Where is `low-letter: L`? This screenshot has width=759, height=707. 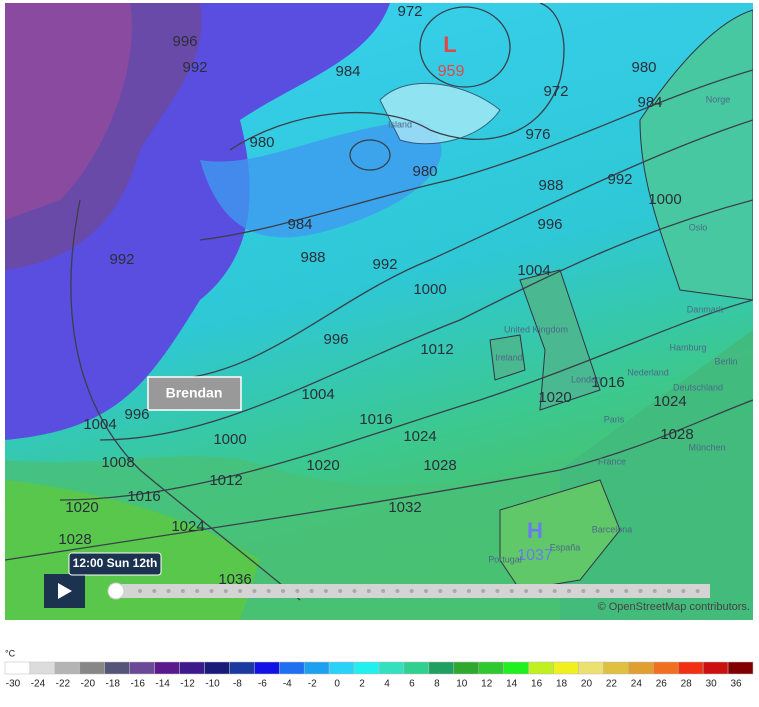 low-letter: L is located at coordinates (449, 44).